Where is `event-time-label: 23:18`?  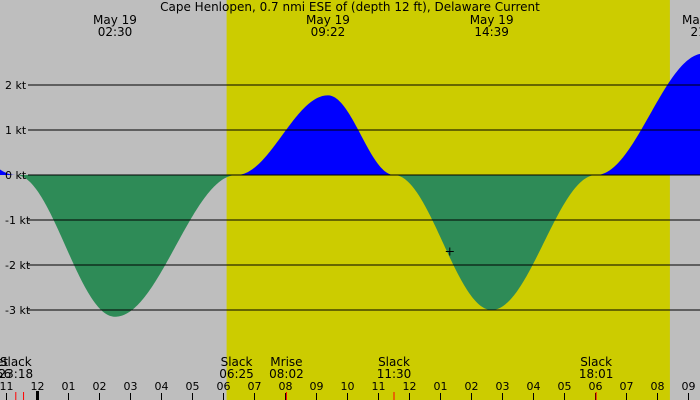
event-time-label: 23:18 is located at coordinates (16, 374).